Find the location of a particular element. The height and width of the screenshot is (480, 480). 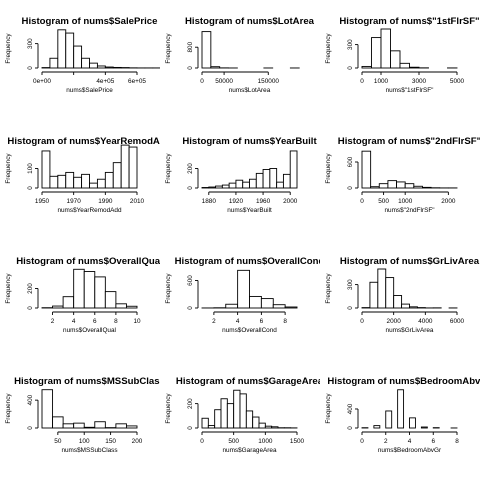

x-tick-label: 200 is located at coordinates (137, 441).